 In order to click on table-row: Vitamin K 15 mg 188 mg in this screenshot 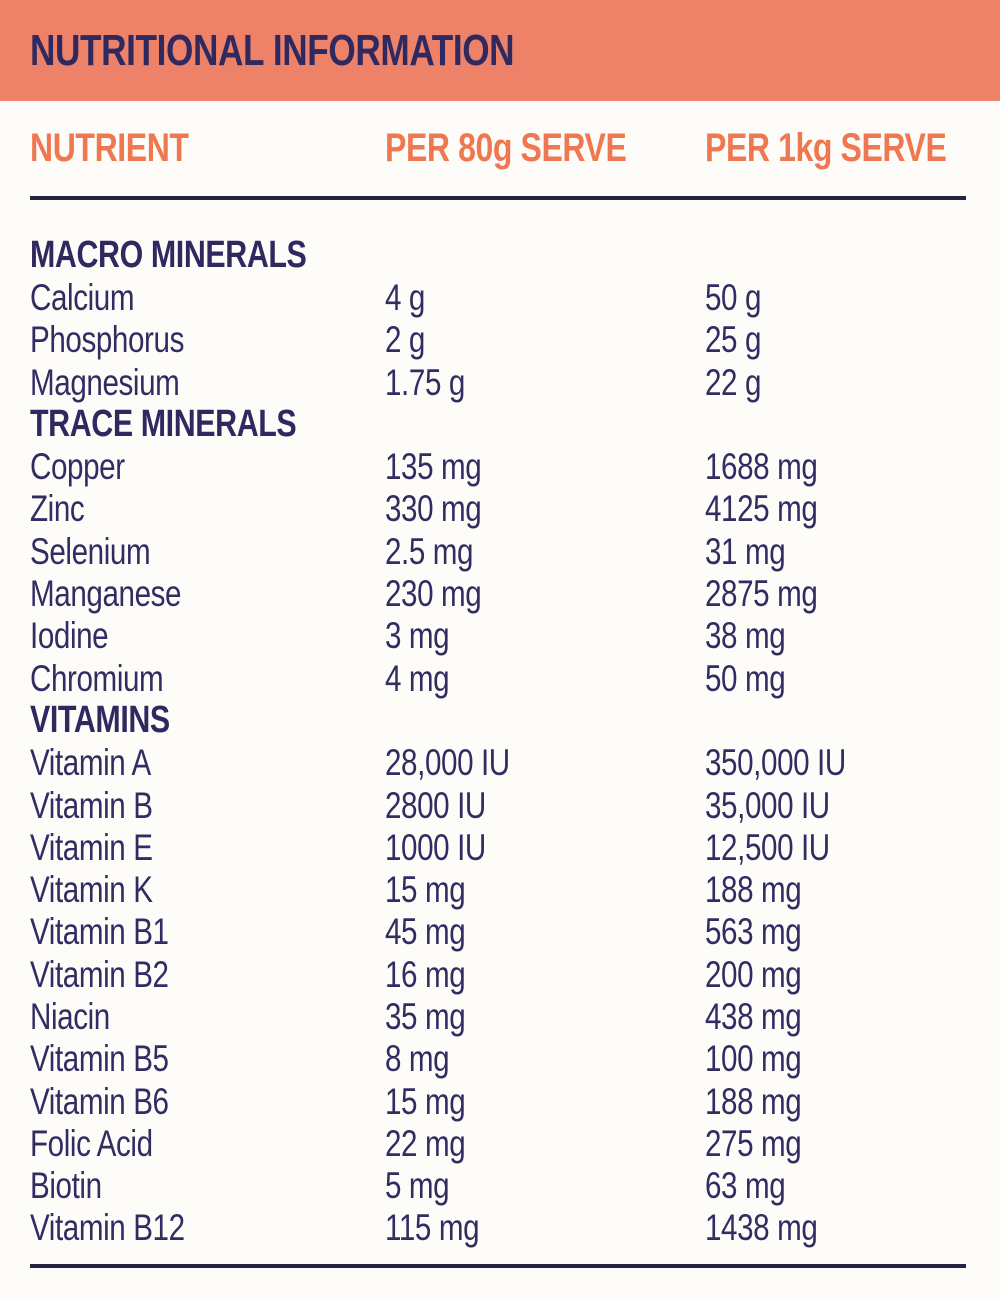, I will do `click(498, 889)`.